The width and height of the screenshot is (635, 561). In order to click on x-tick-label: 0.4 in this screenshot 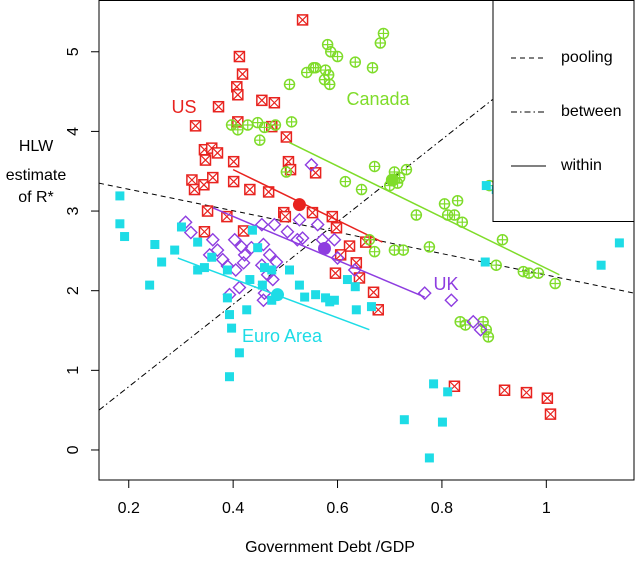, I will do `click(233, 508)`.